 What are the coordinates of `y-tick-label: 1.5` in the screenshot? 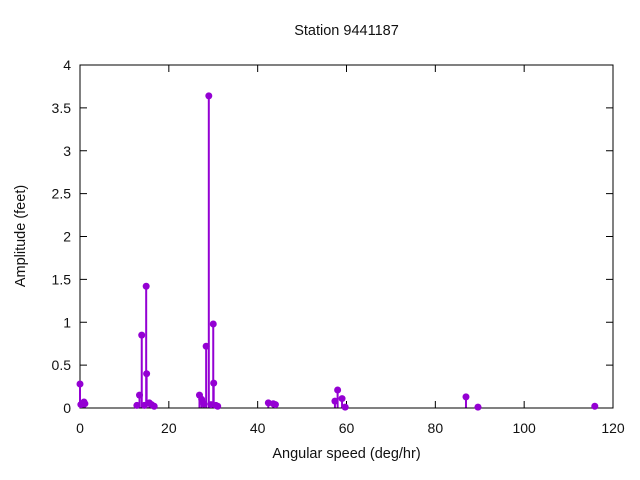 It's located at (62, 279).